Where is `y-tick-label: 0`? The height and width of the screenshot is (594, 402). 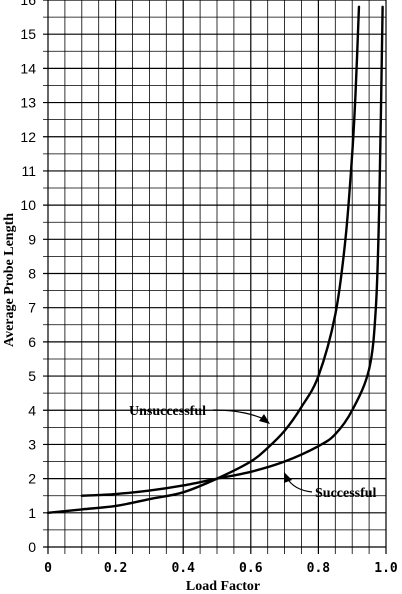 y-tick-label: 0 is located at coordinates (32, 547).